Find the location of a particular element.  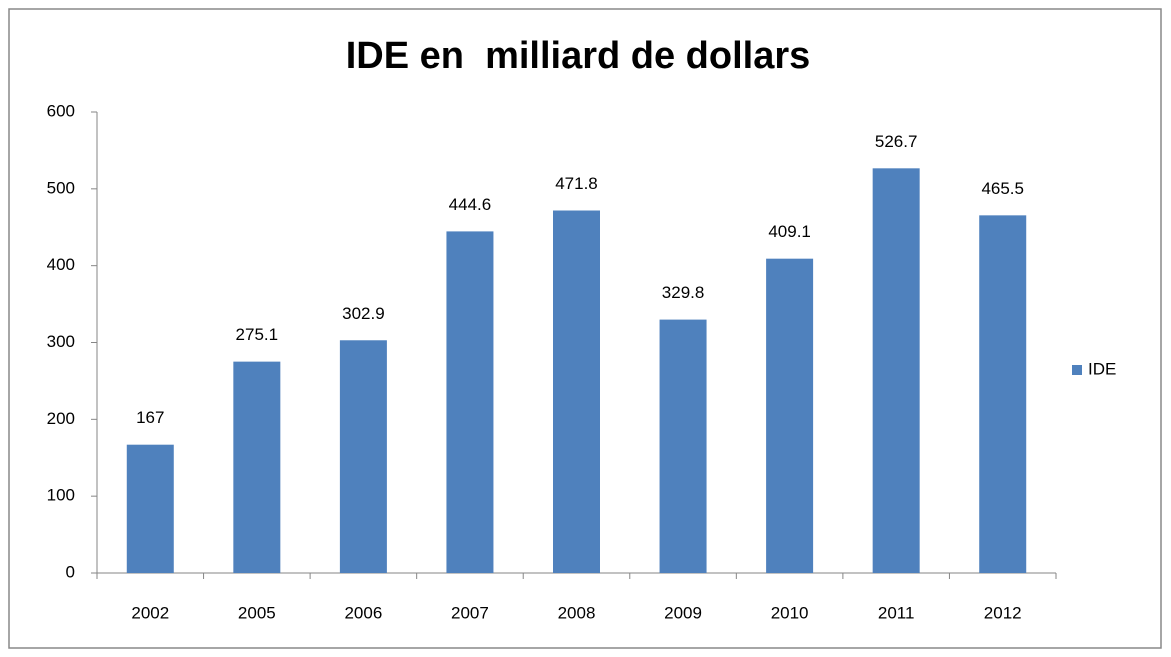

data-label: 409.1 is located at coordinates (789, 231).